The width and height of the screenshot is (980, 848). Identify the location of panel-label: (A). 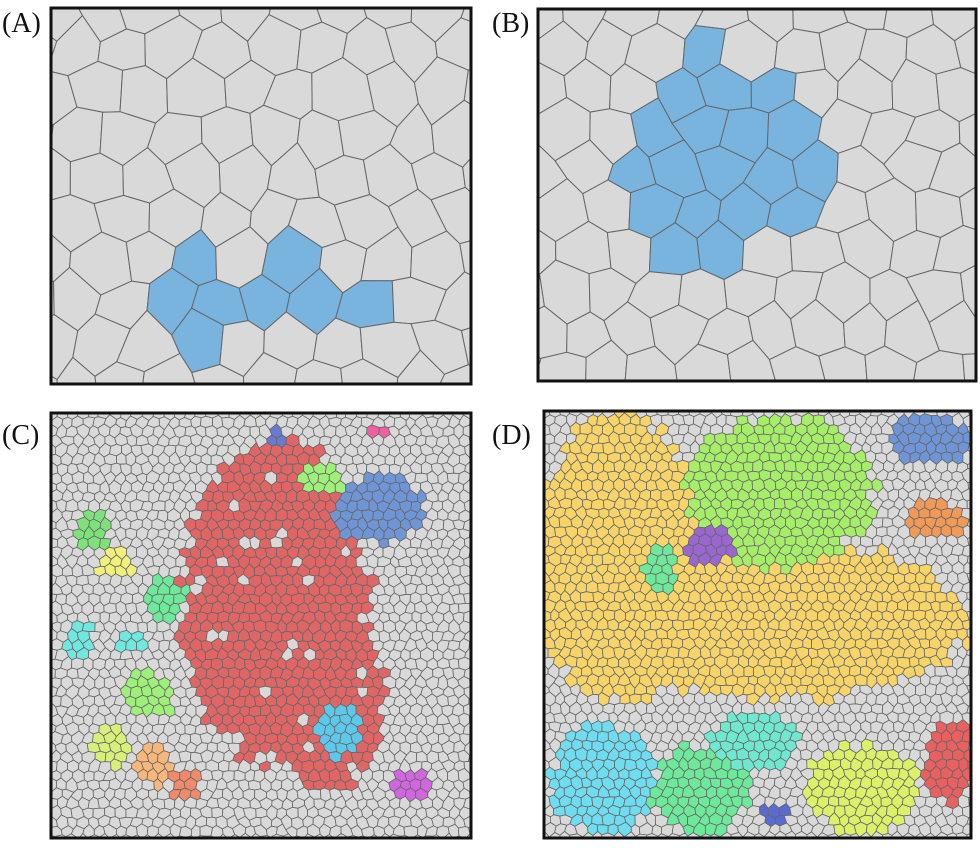
(21, 23).